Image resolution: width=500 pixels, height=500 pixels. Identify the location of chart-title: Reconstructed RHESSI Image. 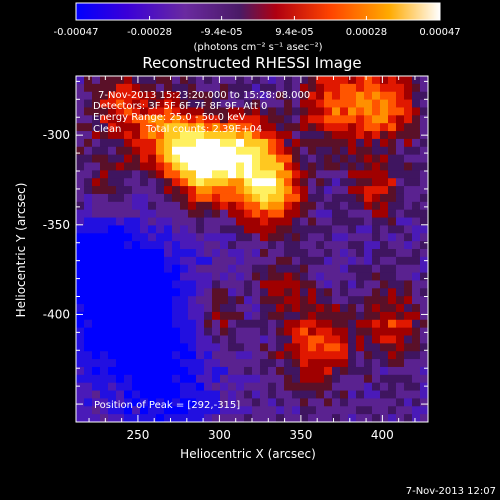
(251, 63).